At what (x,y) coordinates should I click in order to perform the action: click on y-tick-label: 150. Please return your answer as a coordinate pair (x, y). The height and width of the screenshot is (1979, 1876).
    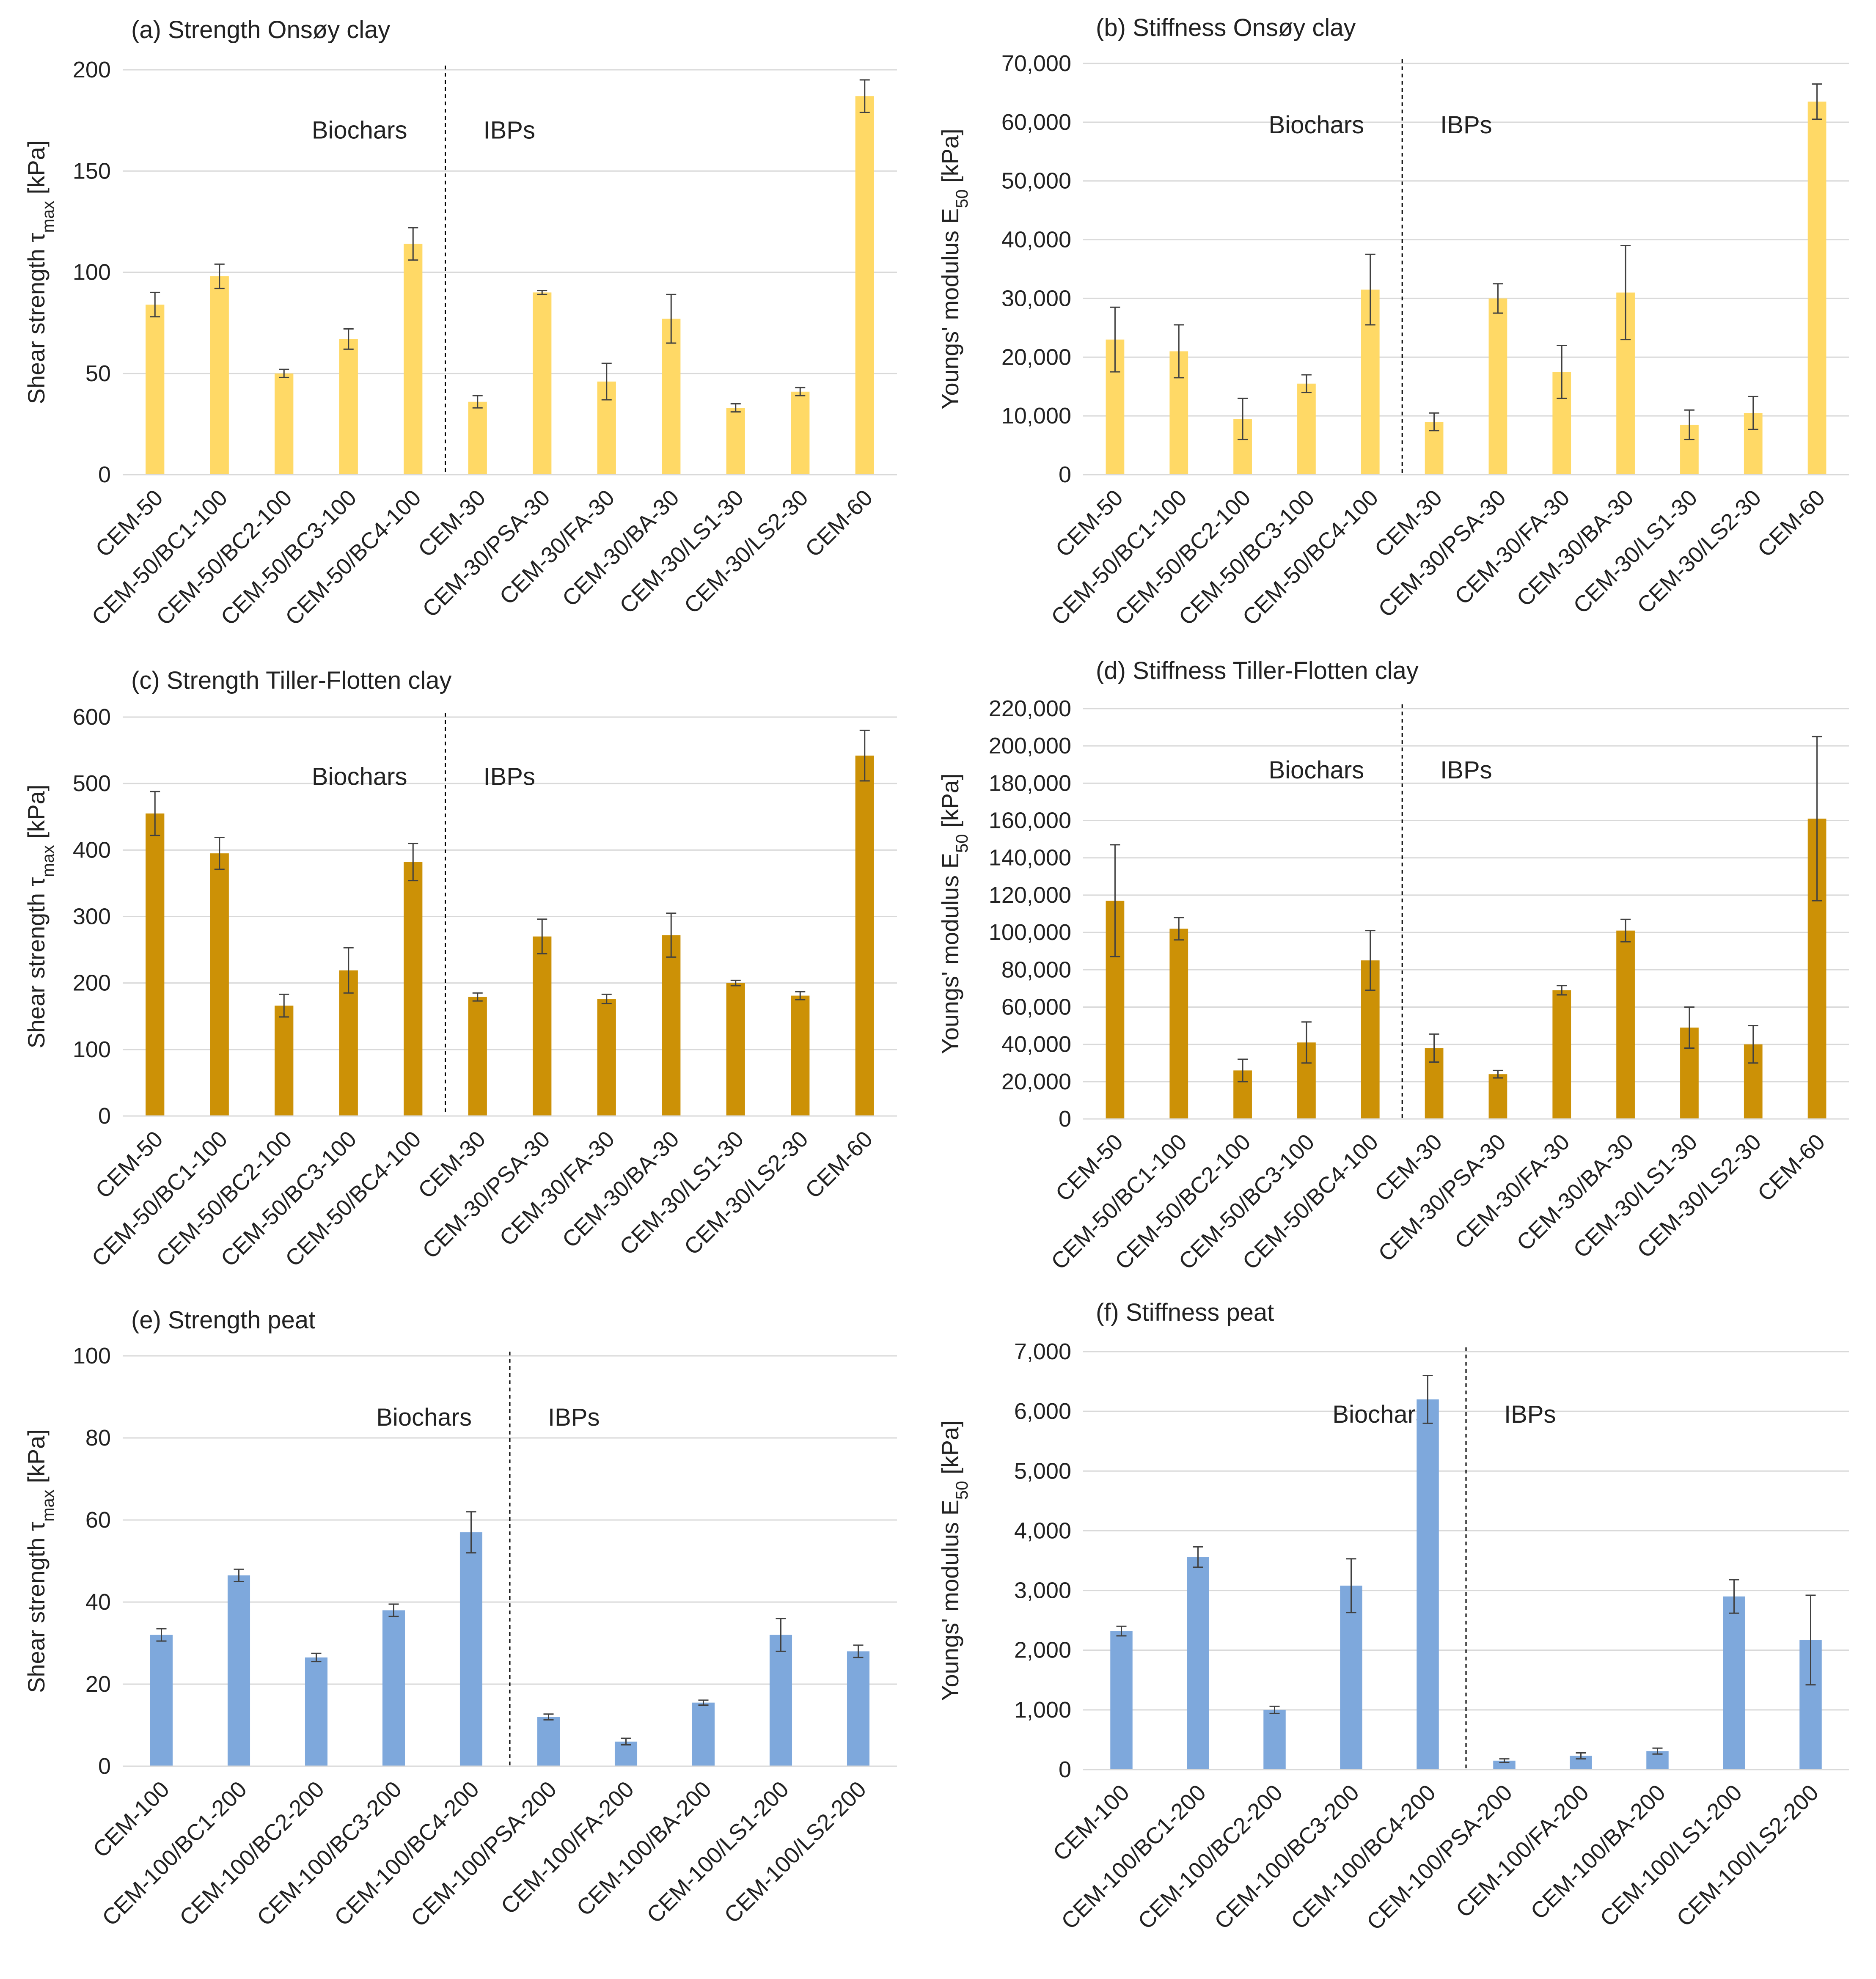
    Looking at the image, I should click on (92, 171).